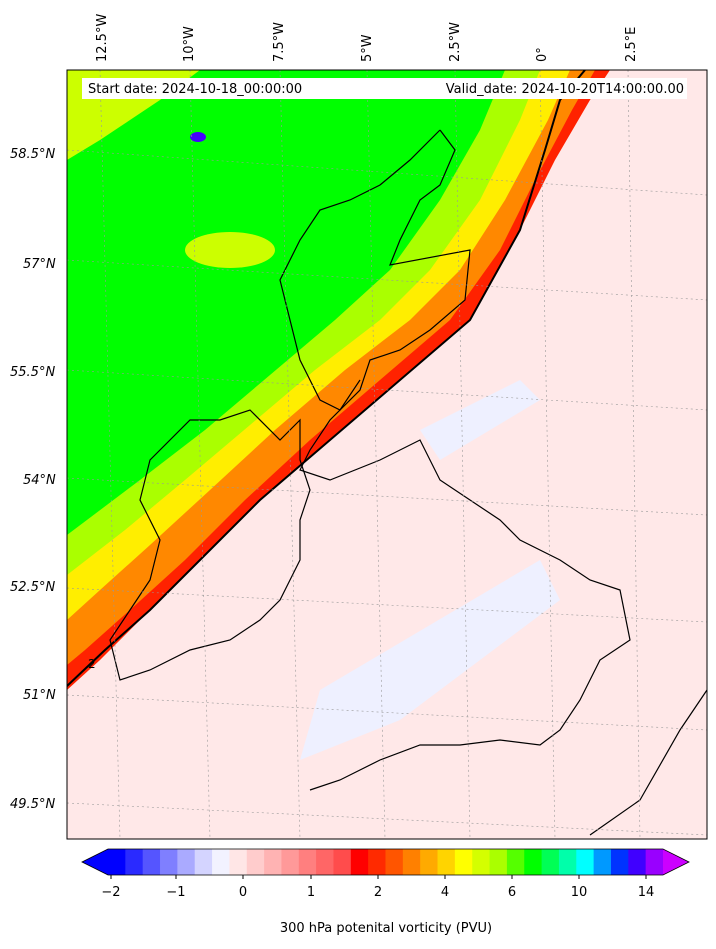 The image size is (716, 949). Describe the element at coordinates (95, 862) in the screenshot. I see `colorbar-under-arrow` at that location.